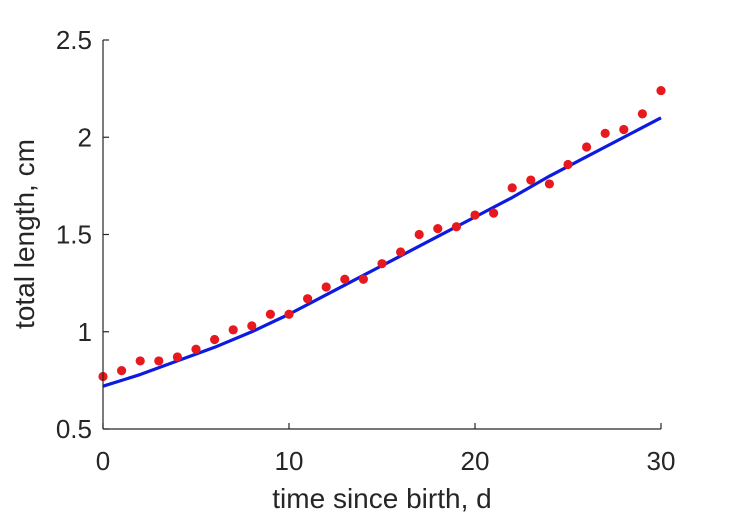 This screenshot has width=729, height=521. Describe the element at coordinates (85, 137) in the screenshot. I see `y-tick-label: 2` at that location.